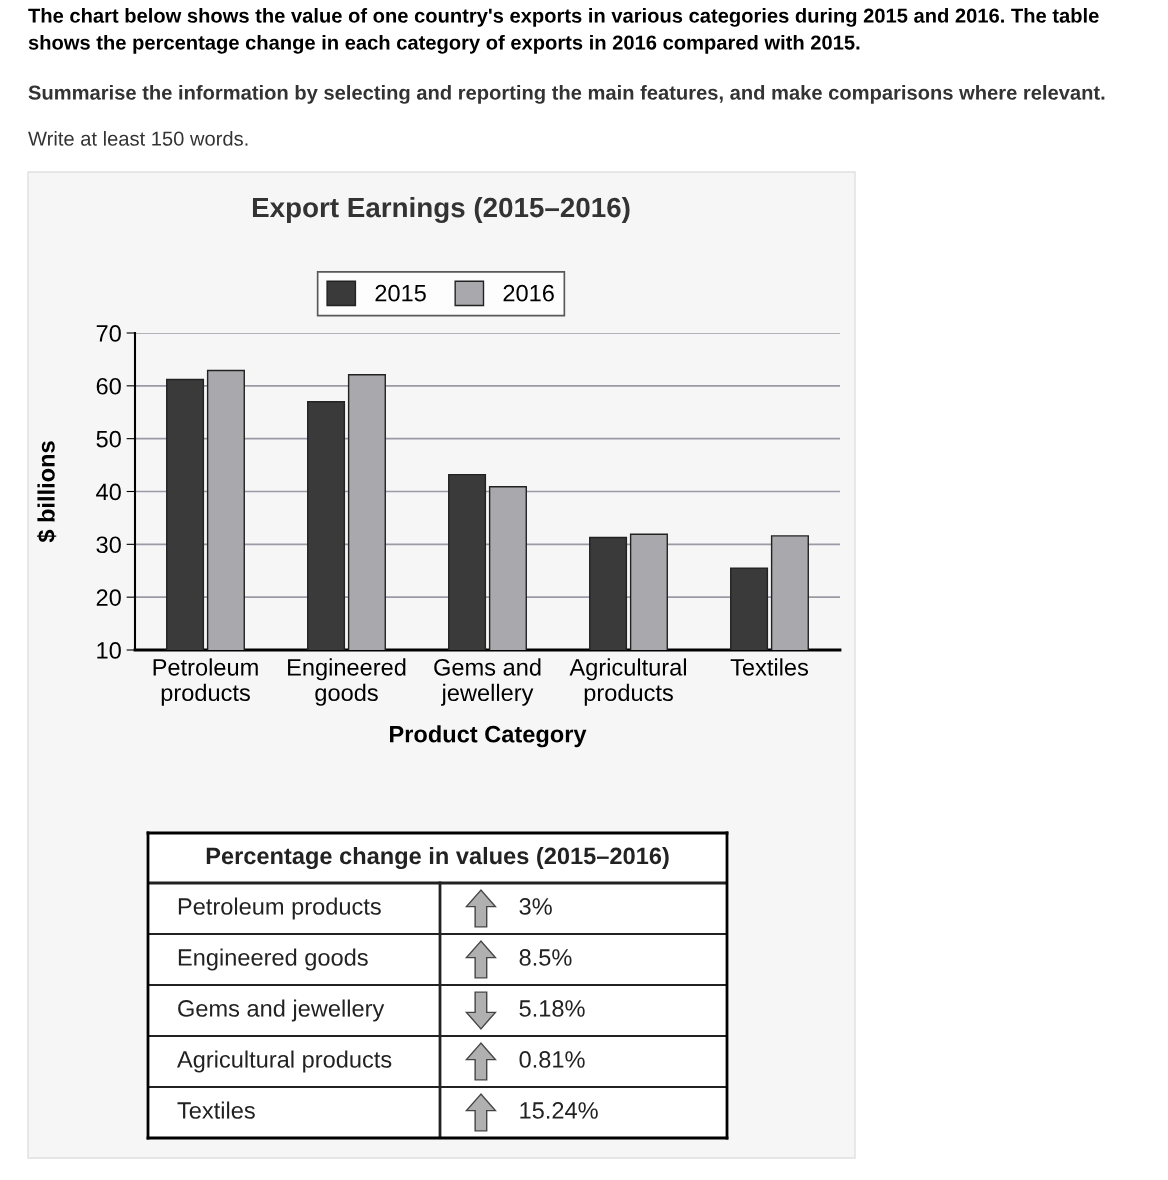  Describe the element at coordinates (535, 906) in the screenshot. I see `text: 3%` at that location.